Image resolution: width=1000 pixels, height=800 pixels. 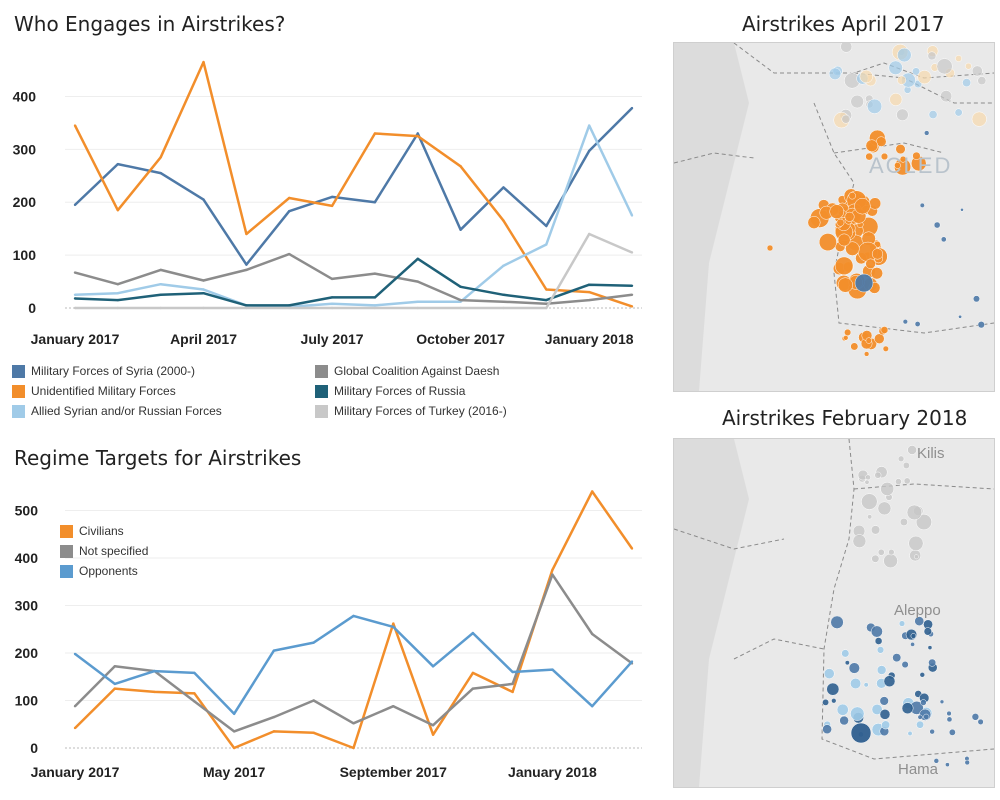 What do you see at coordinates (400, 391) in the screenshot?
I see `legend-label: Military Forces of Russia` at bounding box center [400, 391].